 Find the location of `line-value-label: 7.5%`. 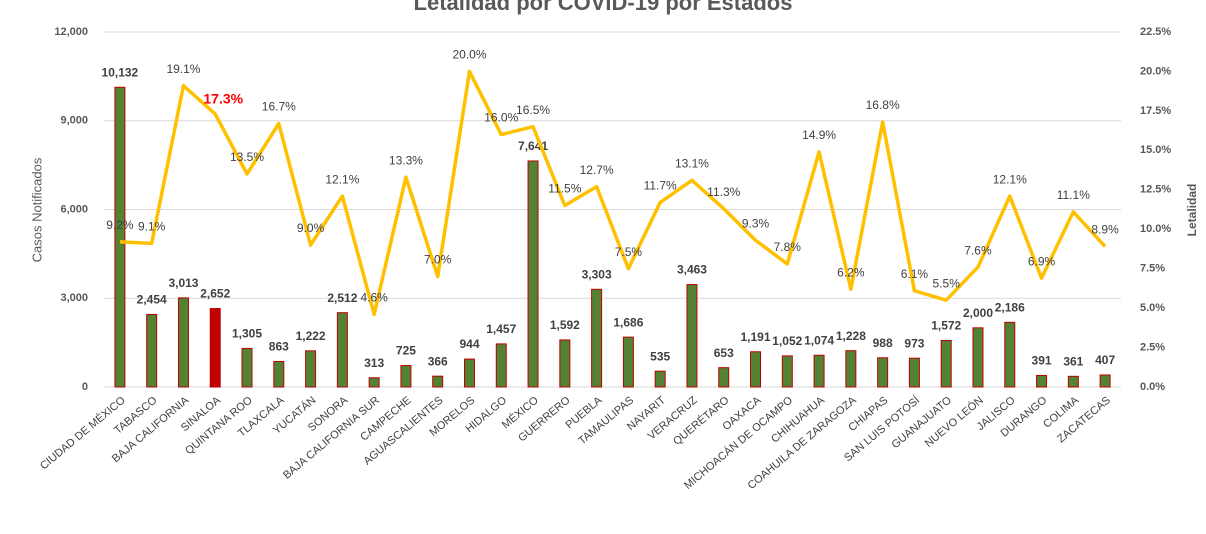

line-value-label: 7.5% is located at coordinates (629, 252).